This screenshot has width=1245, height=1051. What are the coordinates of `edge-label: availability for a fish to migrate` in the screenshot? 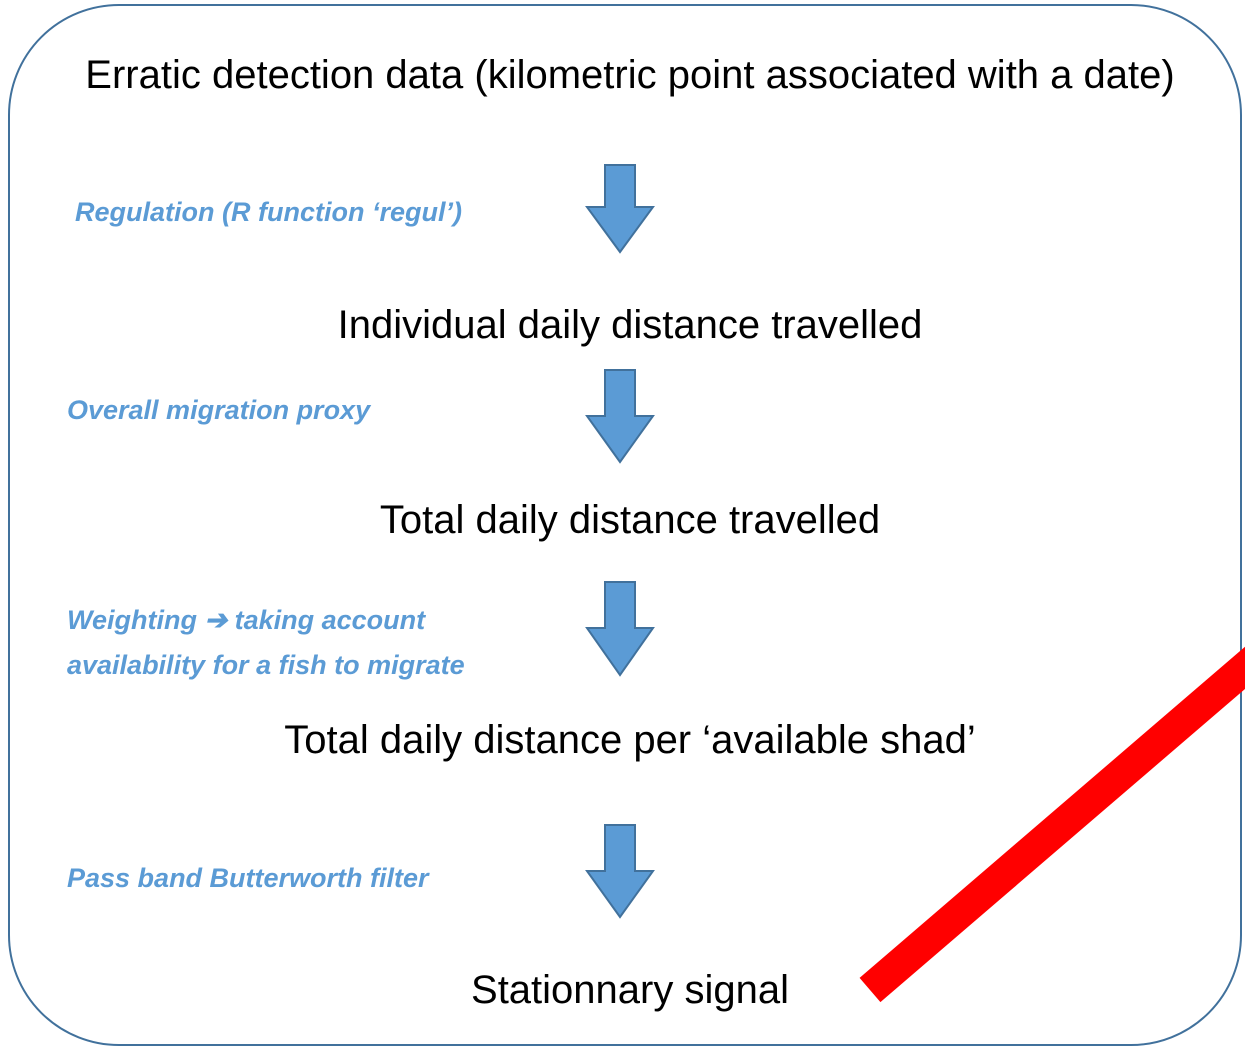 It's located at (266, 665).